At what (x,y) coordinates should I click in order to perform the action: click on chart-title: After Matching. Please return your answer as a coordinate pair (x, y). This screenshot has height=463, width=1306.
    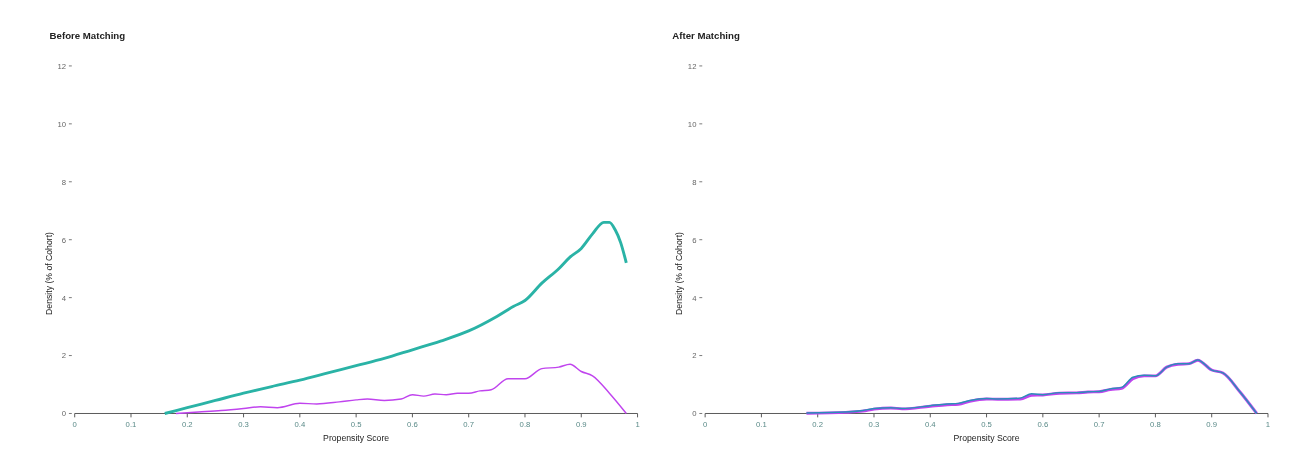
    Looking at the image, I should click on (706, 35).